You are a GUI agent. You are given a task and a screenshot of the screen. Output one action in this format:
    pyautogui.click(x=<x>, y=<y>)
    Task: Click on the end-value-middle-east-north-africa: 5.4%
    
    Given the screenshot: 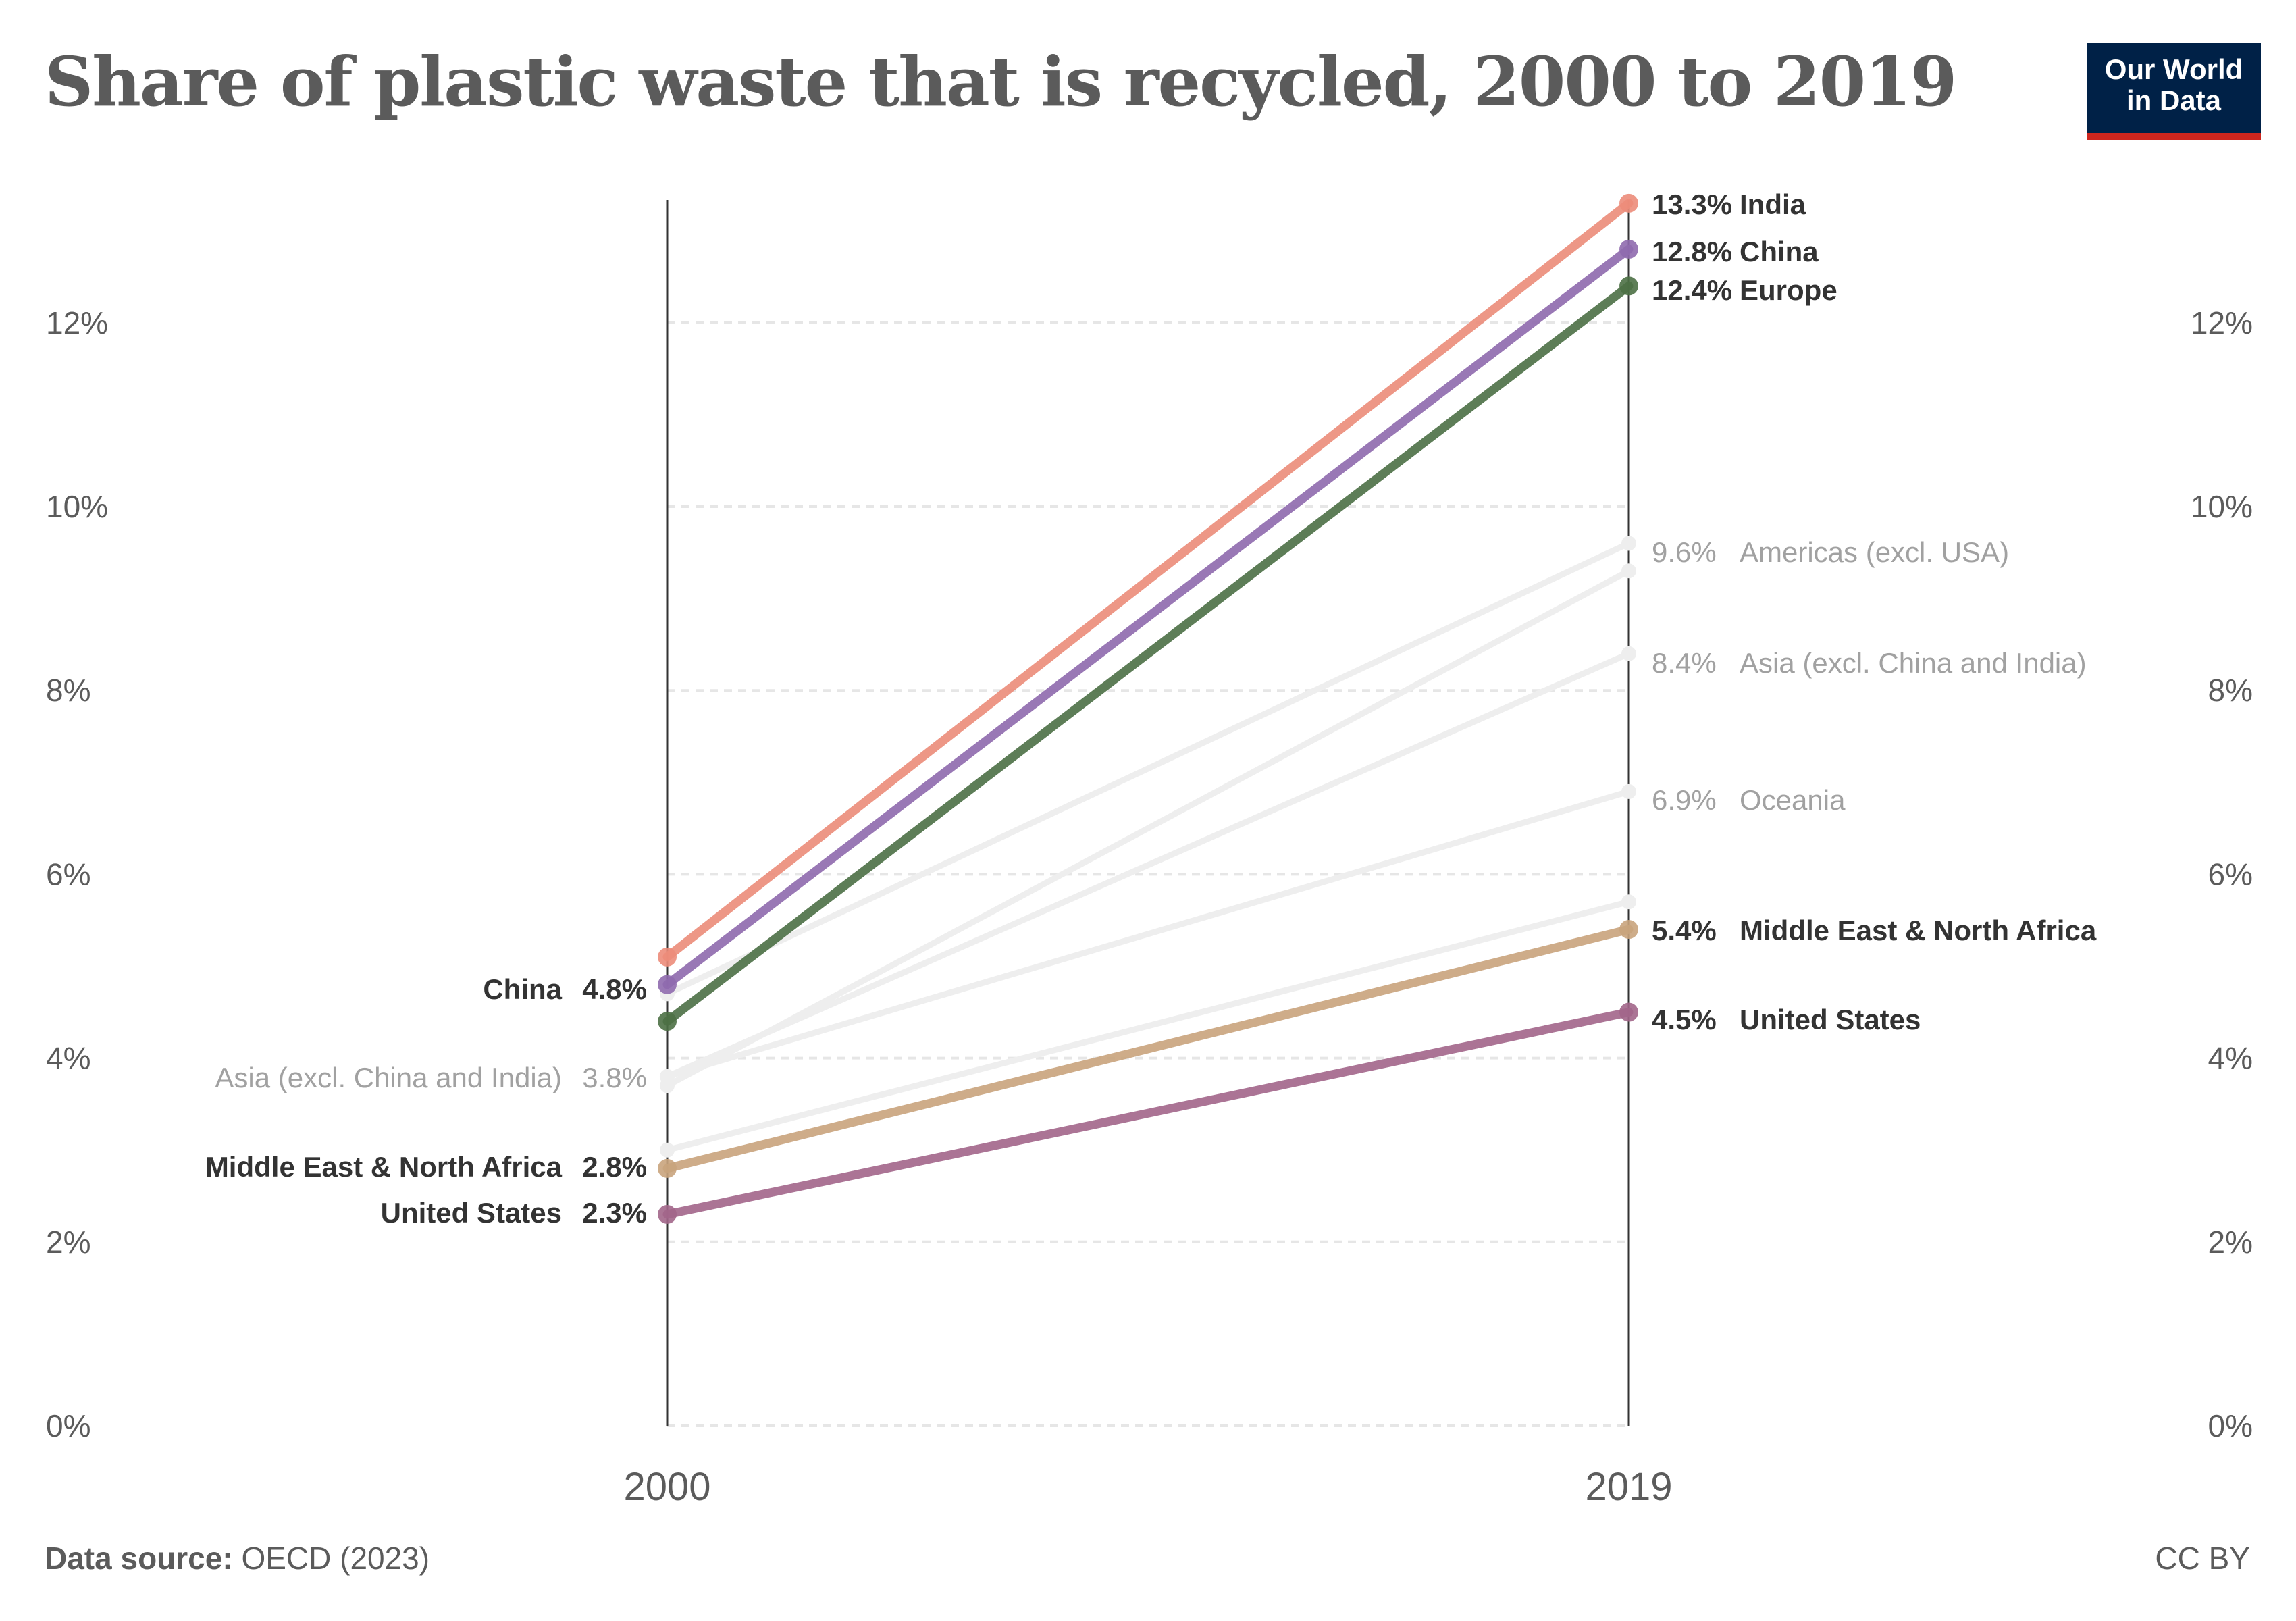 What is the action you would take?
    pyautogui.click(x=1685, y=930)
    